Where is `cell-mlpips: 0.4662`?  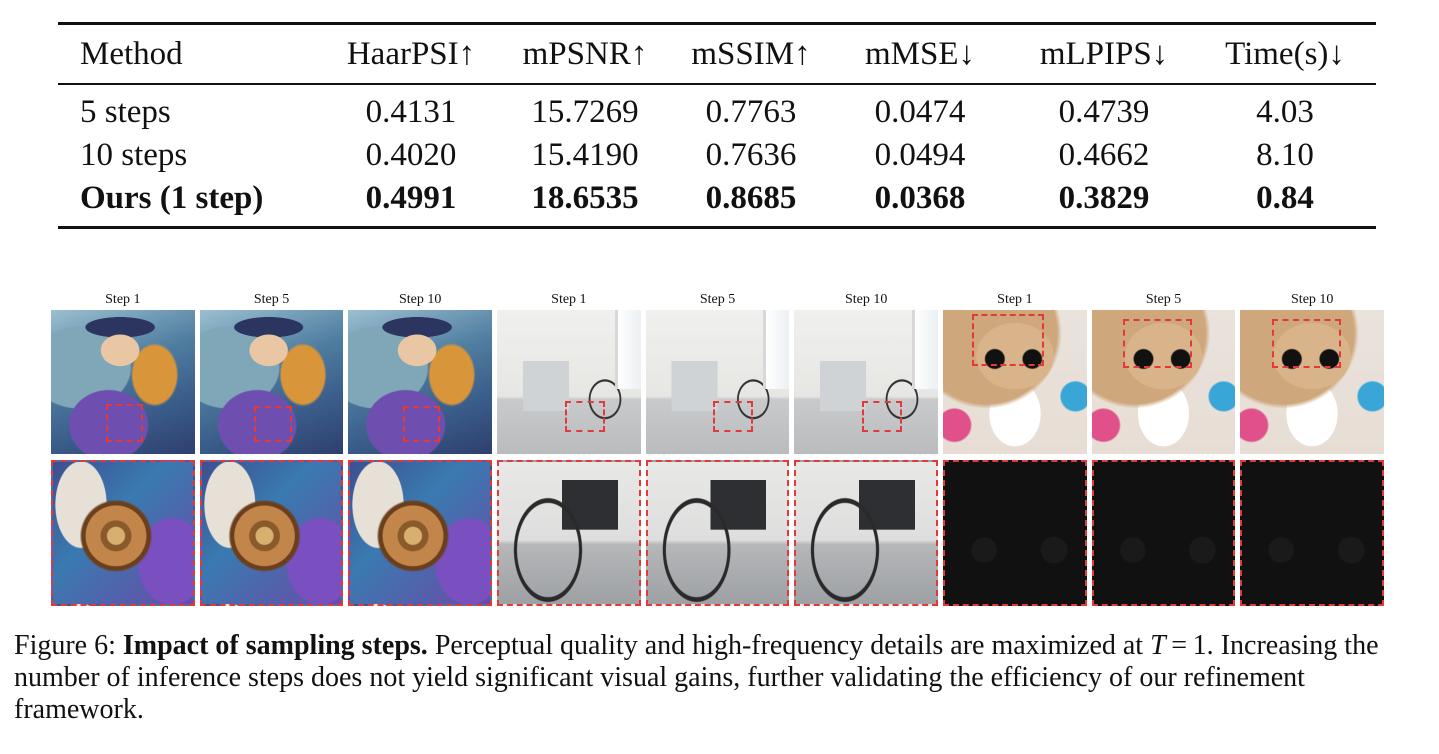
cell-mlpips: 0.4662 is located at coordinates (1104, 155).